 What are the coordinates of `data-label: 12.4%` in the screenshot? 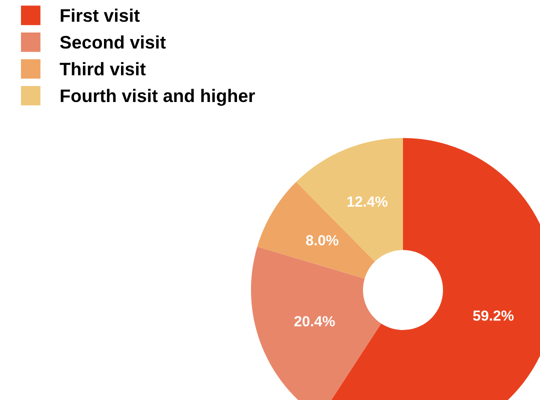 It's located at (367, 201).